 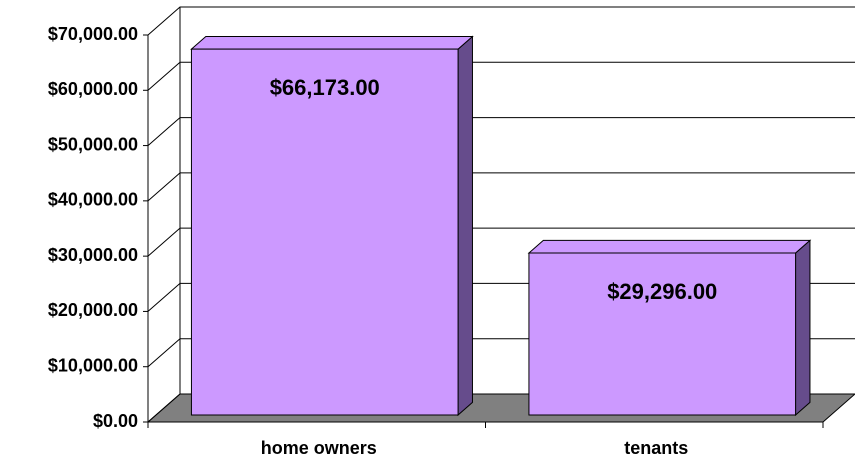 What do you see at coordinates (325, 87) in the screenshot?
I see `value-label: $66,173.00` at bounding box center [325, 87].